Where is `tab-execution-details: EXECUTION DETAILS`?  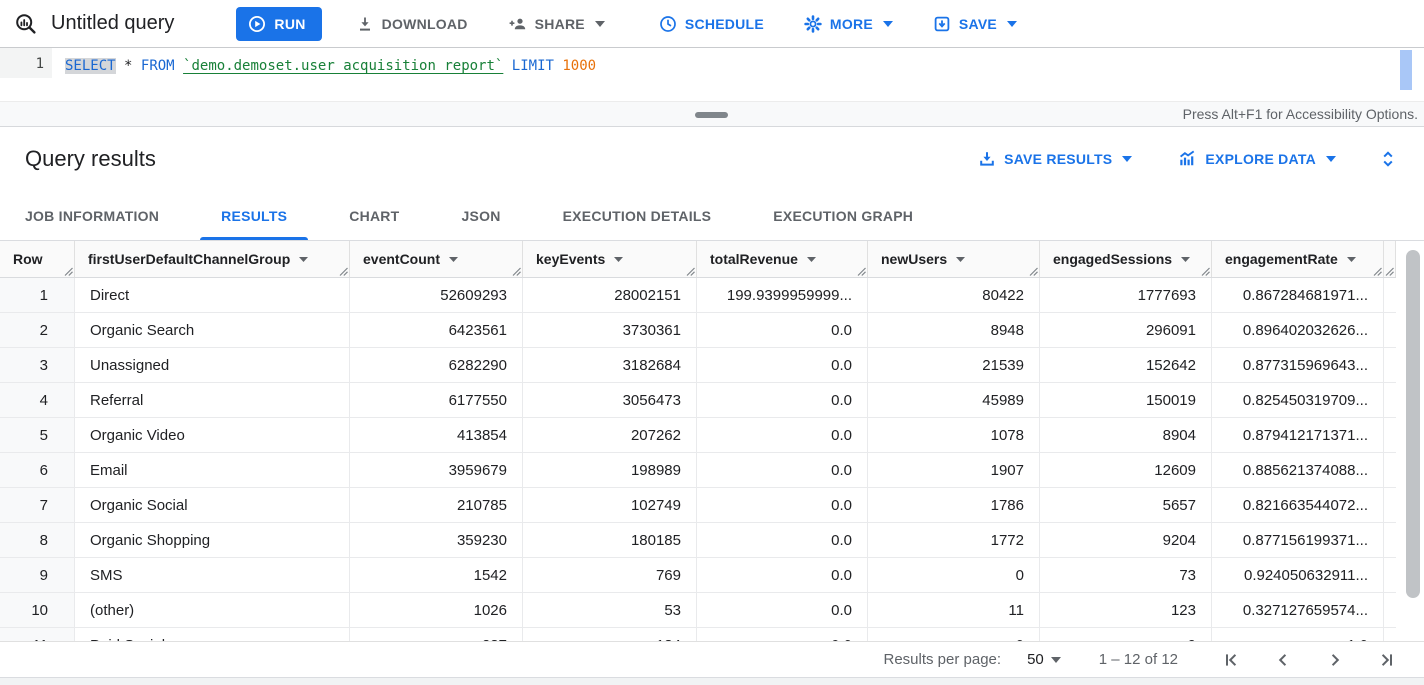 tab-execution-details: EXECUTION DETAILS is located at coordinates (637, 215).